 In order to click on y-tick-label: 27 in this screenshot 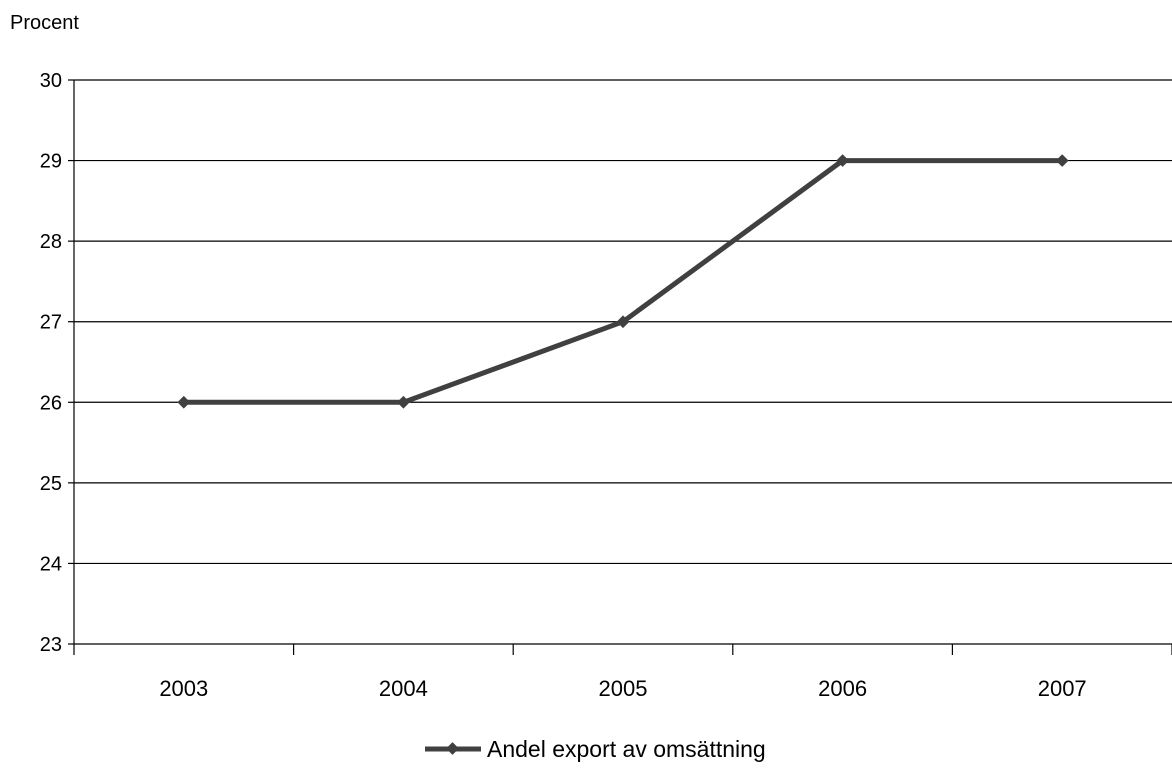, I will do `click(51, 323)`.